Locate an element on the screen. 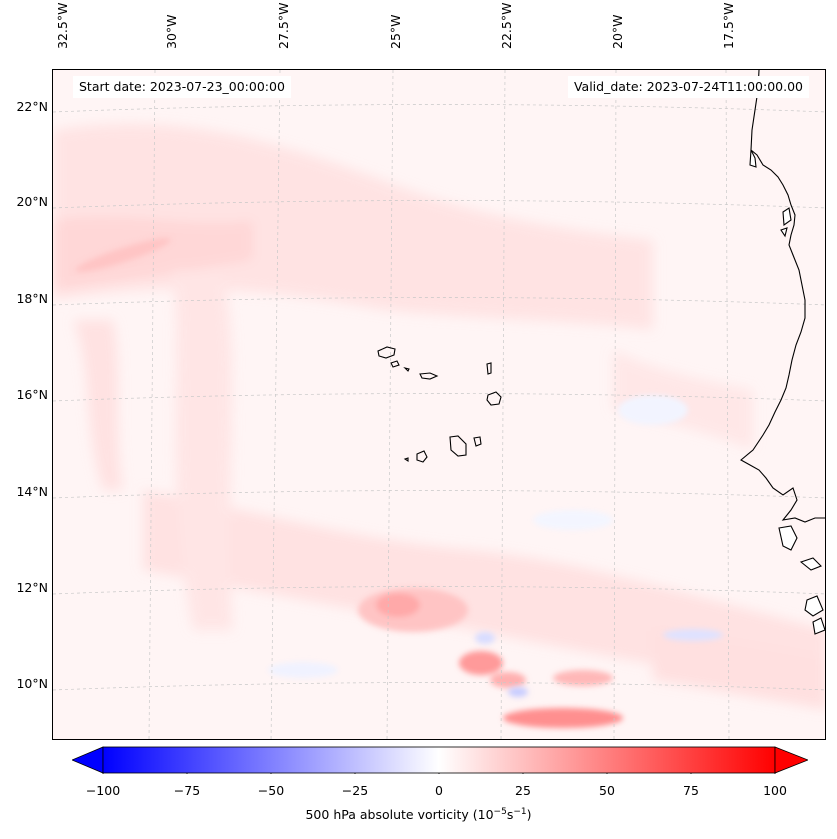  lon-label-text: 22.5°W is located at coordinates (506, 25).